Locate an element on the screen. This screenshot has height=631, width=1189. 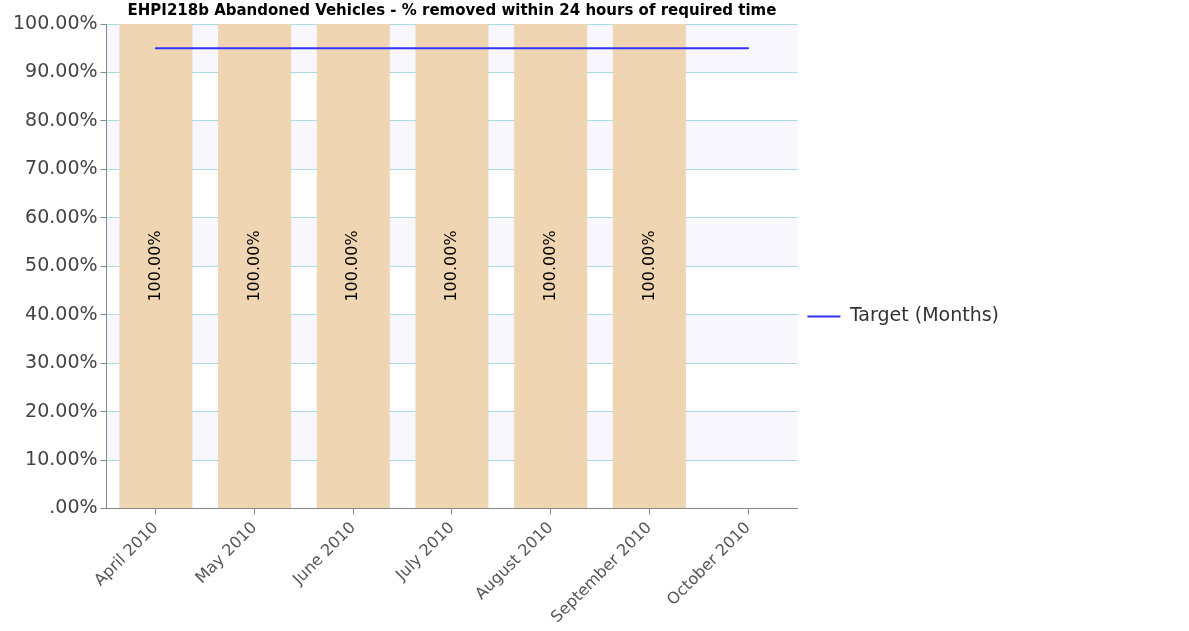
y-tick-label: 100.00% is located at coordinates (55, 21).